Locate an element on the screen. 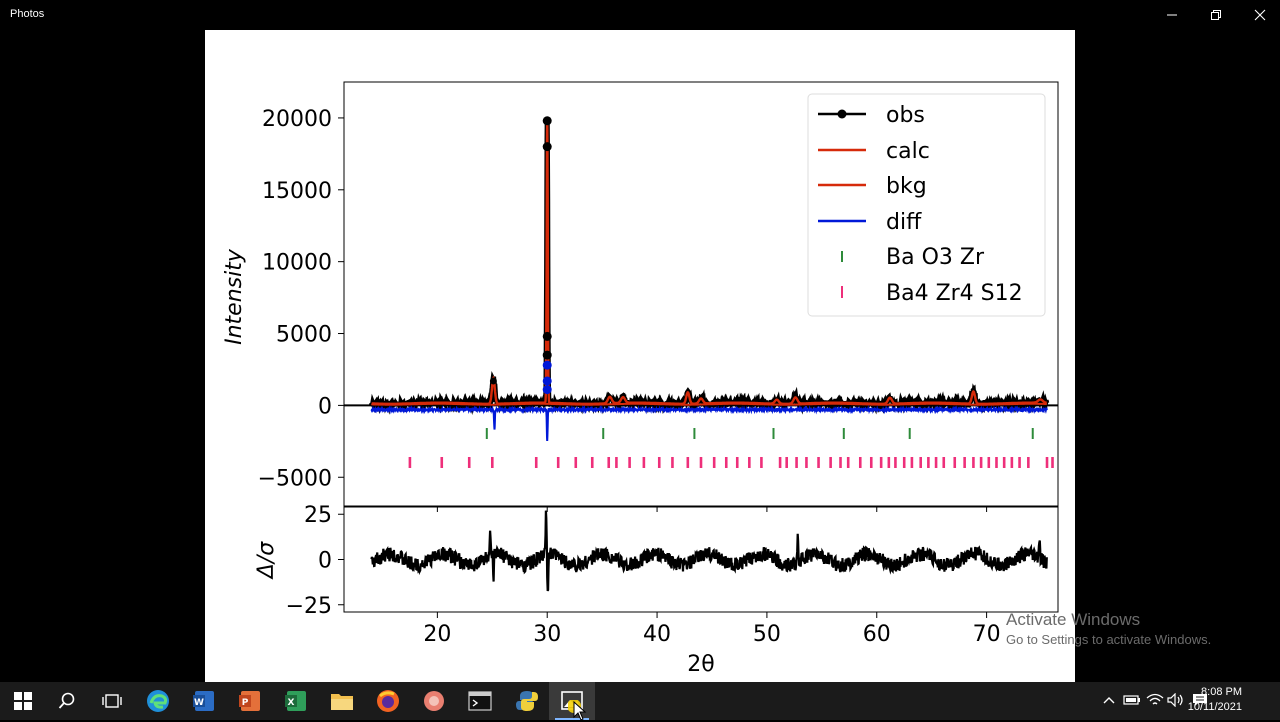 This screenshot has height=722, width=1280. x-tick-label: 70 is located at coordinates (987, 634).